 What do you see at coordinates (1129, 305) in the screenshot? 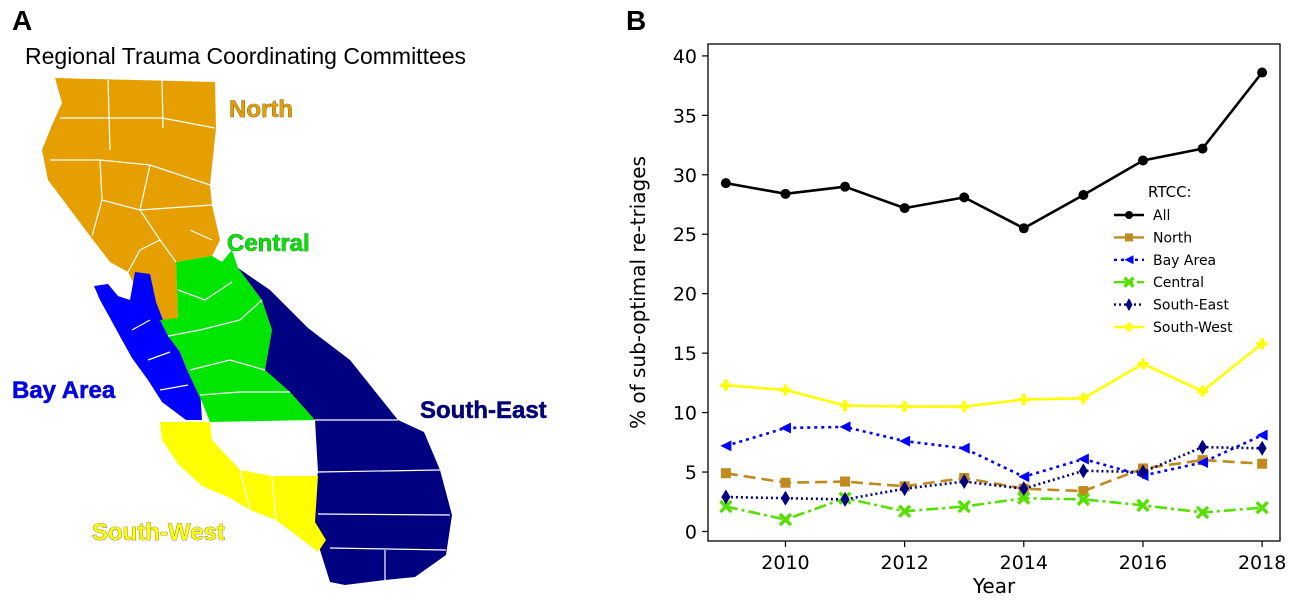
I see `legend-marker-south-east` at bounding box center [1129, 305].